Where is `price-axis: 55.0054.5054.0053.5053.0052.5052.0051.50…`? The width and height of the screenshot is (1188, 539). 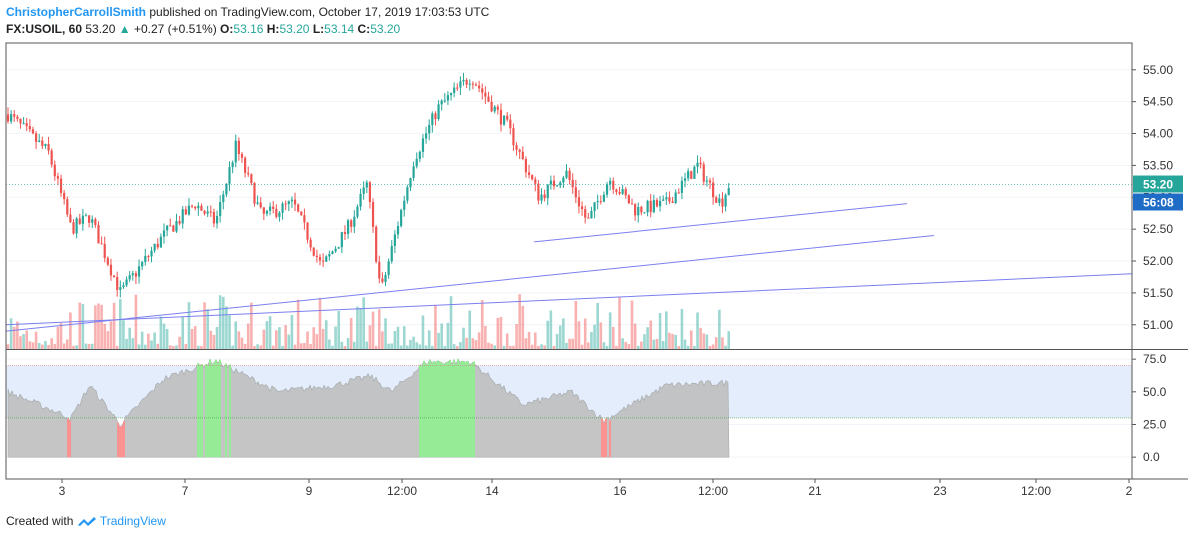 price-axis: 55.0054.5054.0053.5053.0052.5052.0051.50… is located at coordinates (1157, 197).